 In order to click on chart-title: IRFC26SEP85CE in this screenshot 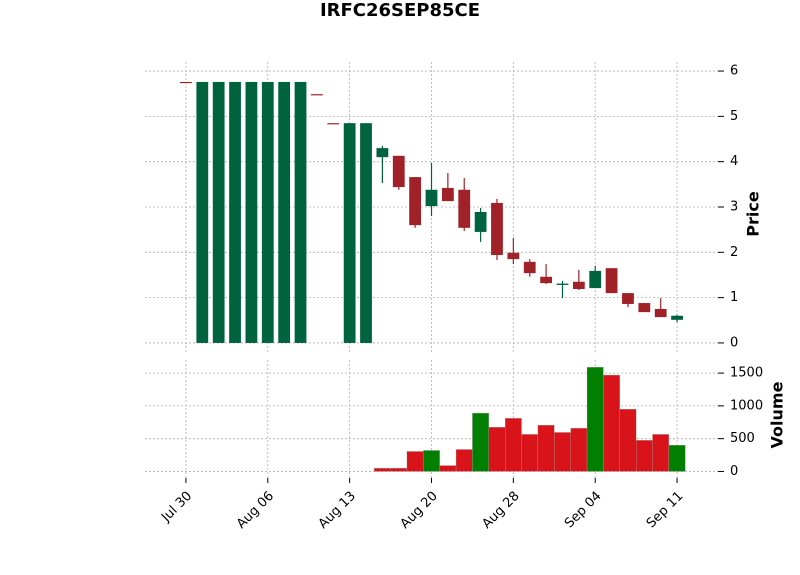, I will do `click(400, 10)`.